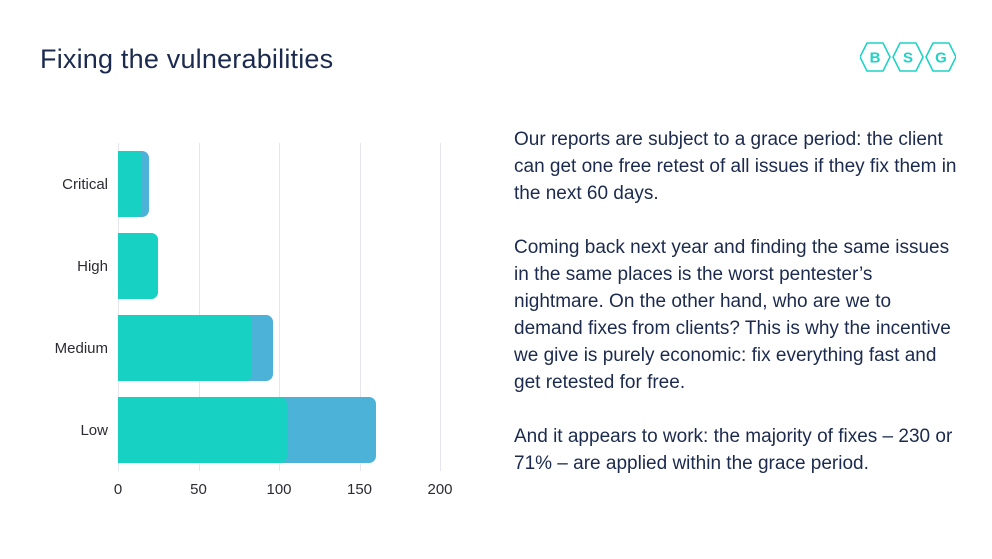 The image size is (992, 559). Describe the element at coordinates (118, 489) in the screenshot. I see `x-tick-label: 0` at that location.